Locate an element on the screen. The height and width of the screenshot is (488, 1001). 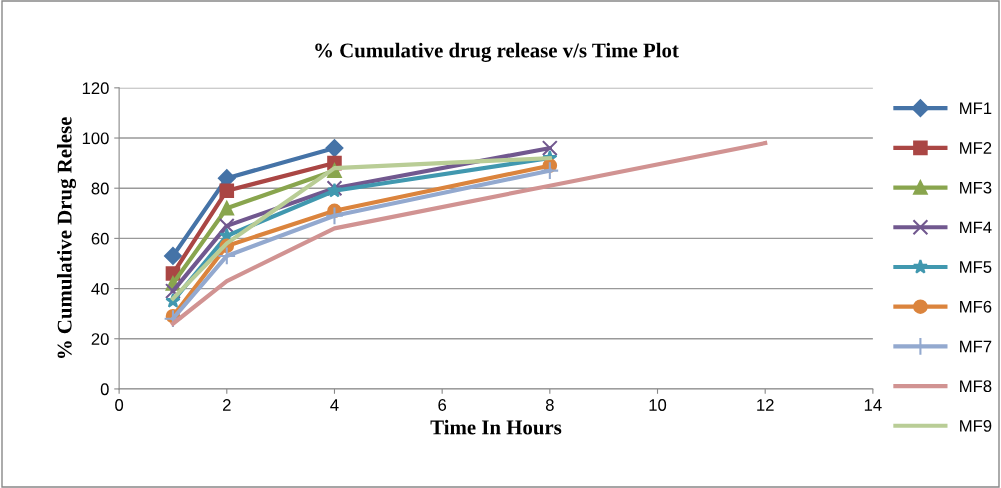
x-tick-label: 4 is located at coordinates (334, 405).